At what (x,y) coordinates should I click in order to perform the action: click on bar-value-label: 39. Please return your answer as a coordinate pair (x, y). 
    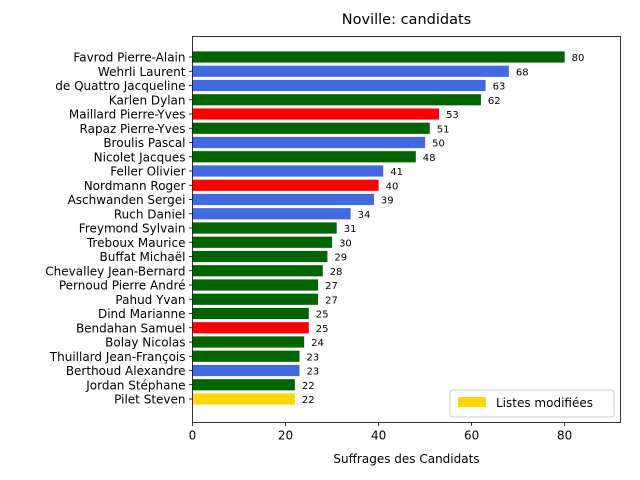
    Looking at the image, I should click on (387, 201).